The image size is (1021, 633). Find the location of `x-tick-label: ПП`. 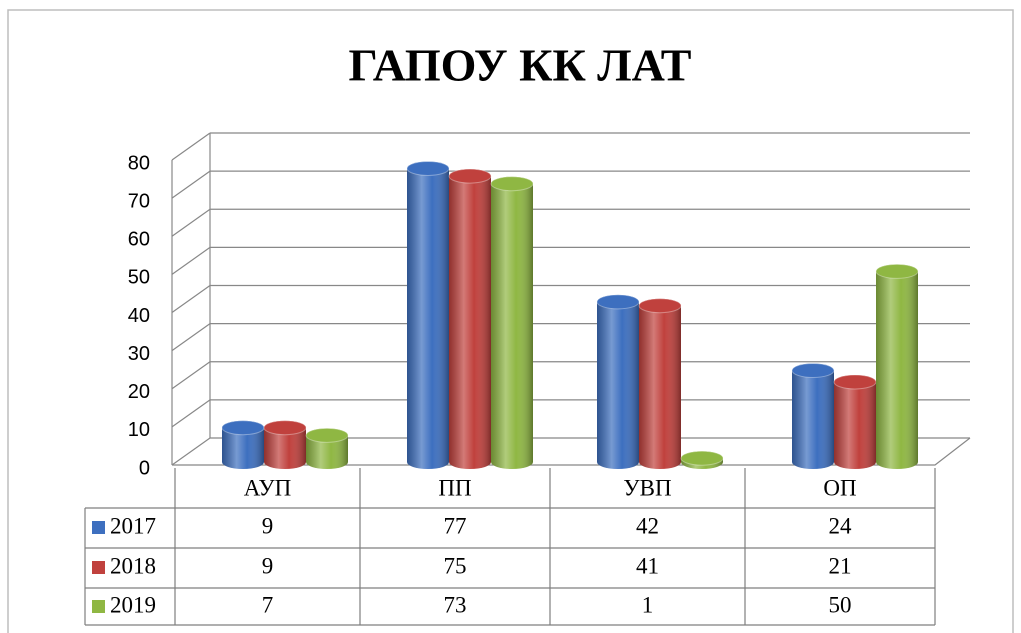

x-tick-label: ПП is located at coordinates (454, 487).